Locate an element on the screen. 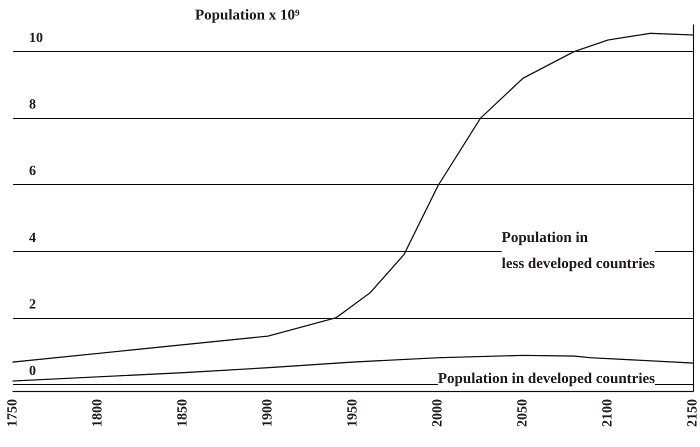 The image size is (700, 447). y-tick-label: 4 is located at coordinates (32, 238).